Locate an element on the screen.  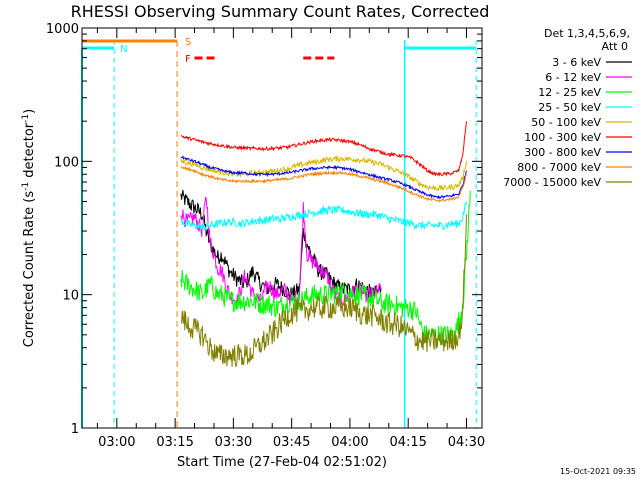
x-tick-label: 04:00 is located at coordinates (349, 442).